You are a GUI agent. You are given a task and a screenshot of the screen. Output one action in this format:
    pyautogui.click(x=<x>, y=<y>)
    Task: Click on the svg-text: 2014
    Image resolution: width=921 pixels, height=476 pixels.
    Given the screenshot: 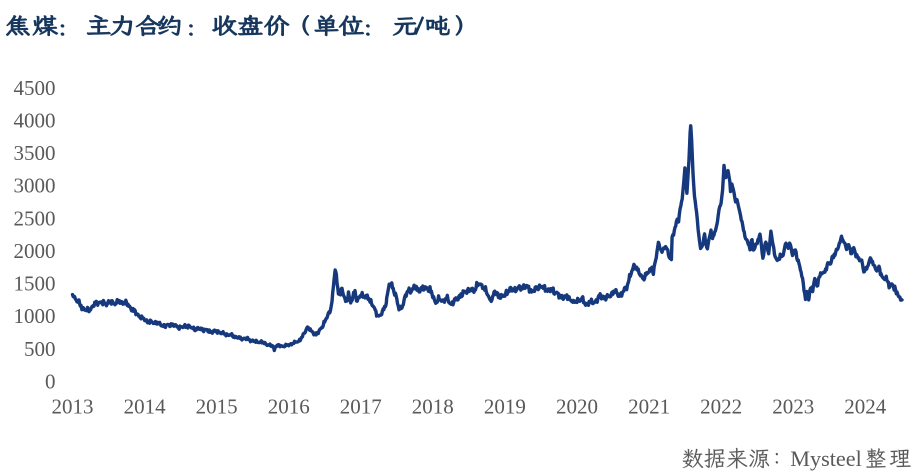 What is the action you would take?
    pyautogui.click(x=145, y=407)
    